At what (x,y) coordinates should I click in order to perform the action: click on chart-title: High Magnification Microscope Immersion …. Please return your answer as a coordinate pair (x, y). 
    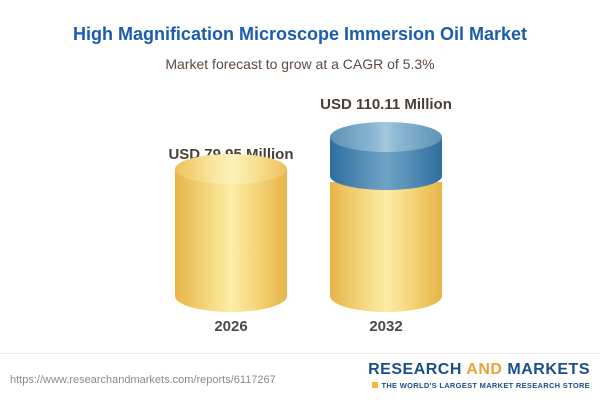
    Looking at the image, I should click on (300, 34).